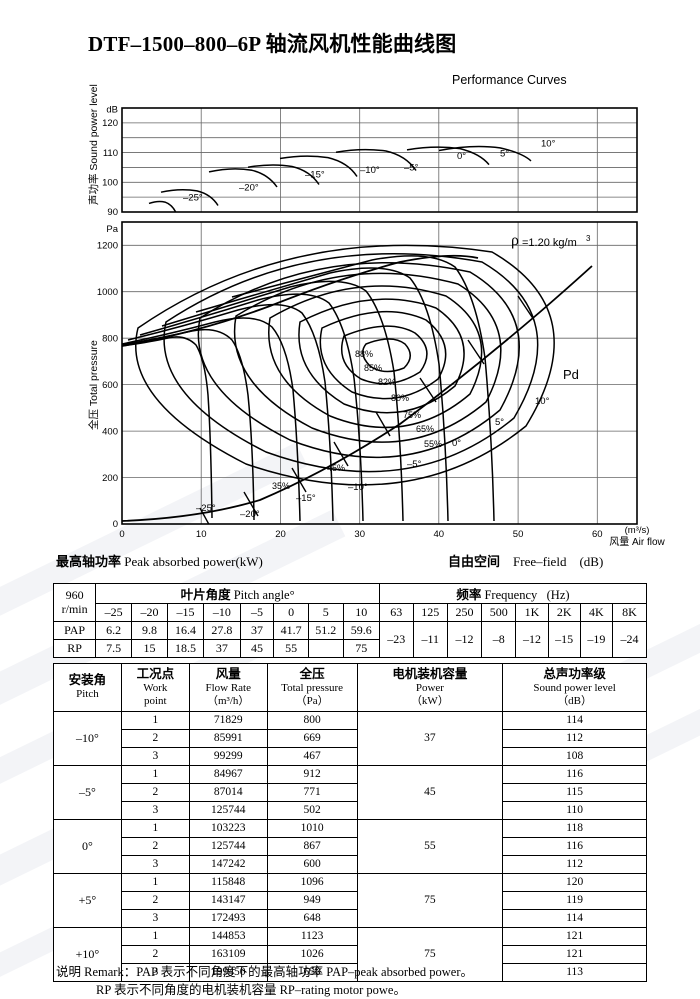 This screenshot has height=999, width=700. I want to click on pressure-tick-400: 400, so click(110, 432).